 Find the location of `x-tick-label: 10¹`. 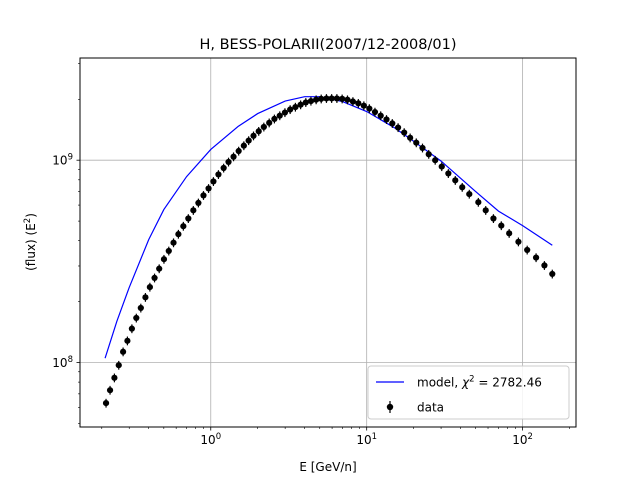

x-tick-label: 10¹ is located at coordinates (366, 439).